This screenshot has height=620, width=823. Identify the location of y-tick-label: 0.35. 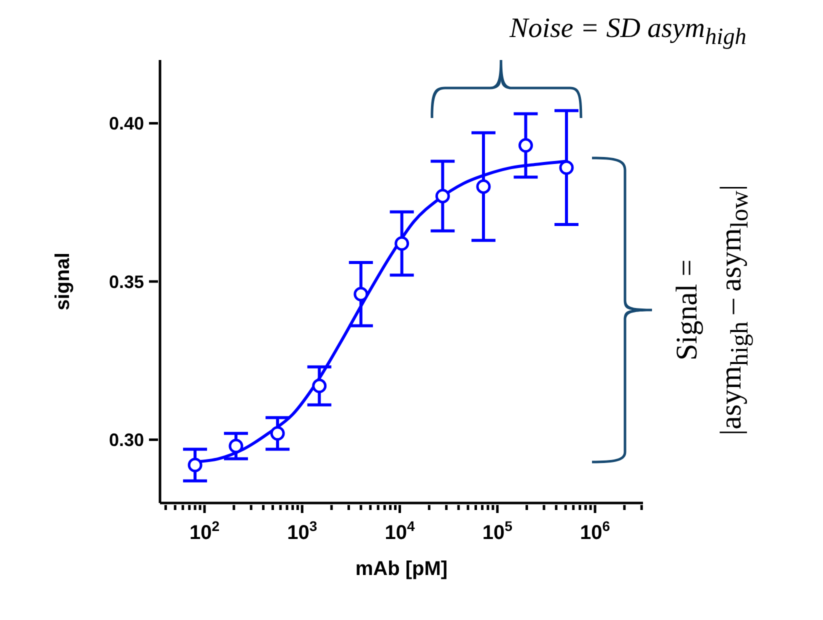
(126, 282).